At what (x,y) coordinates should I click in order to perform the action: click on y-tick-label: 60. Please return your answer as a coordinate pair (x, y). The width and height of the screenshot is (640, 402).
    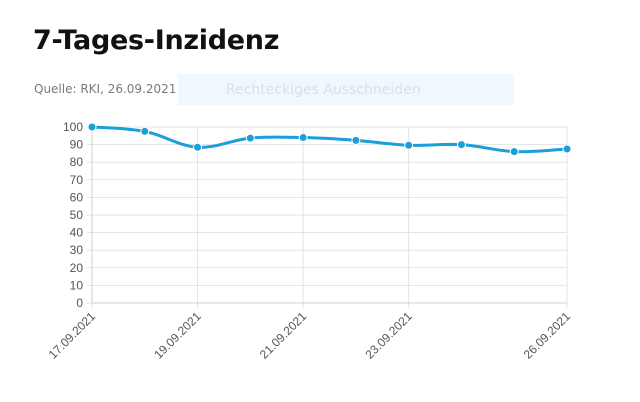
    Looking at the image, I should click on (77, 197).